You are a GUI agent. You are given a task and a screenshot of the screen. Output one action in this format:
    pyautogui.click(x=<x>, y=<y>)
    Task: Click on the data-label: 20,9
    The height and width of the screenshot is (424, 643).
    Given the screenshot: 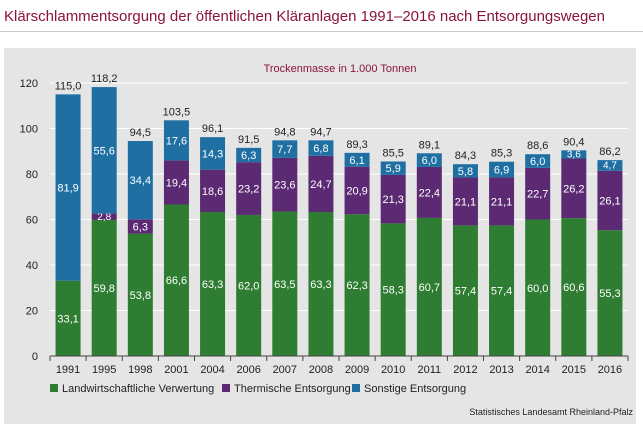 What is the action you would take?
    pyautogui.click(x=356, y=191)
    